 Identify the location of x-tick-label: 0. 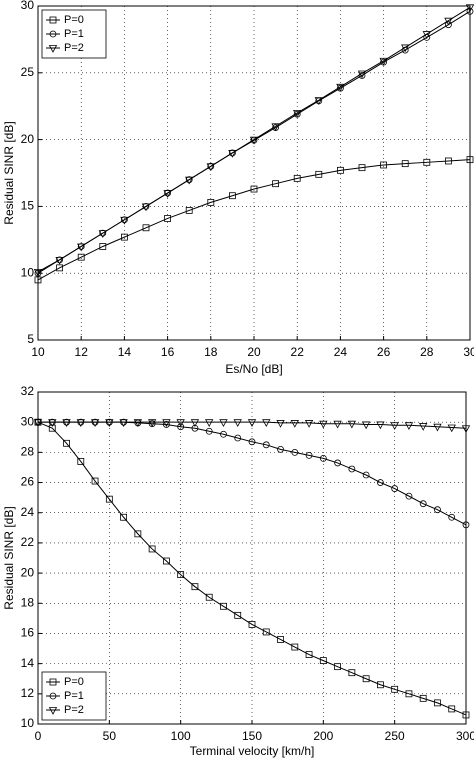
(38, 736).